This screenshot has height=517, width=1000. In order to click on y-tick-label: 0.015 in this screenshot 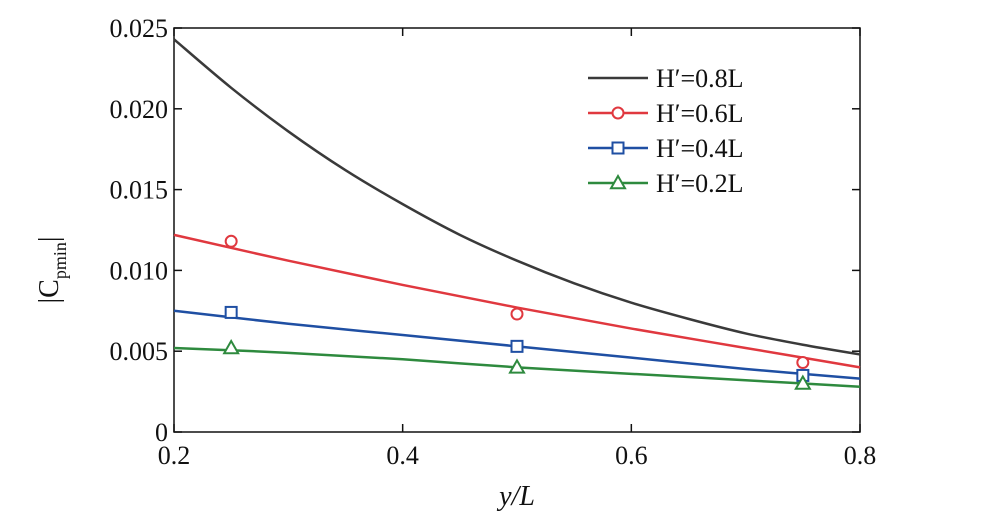, I will do `click(139, 190)`.